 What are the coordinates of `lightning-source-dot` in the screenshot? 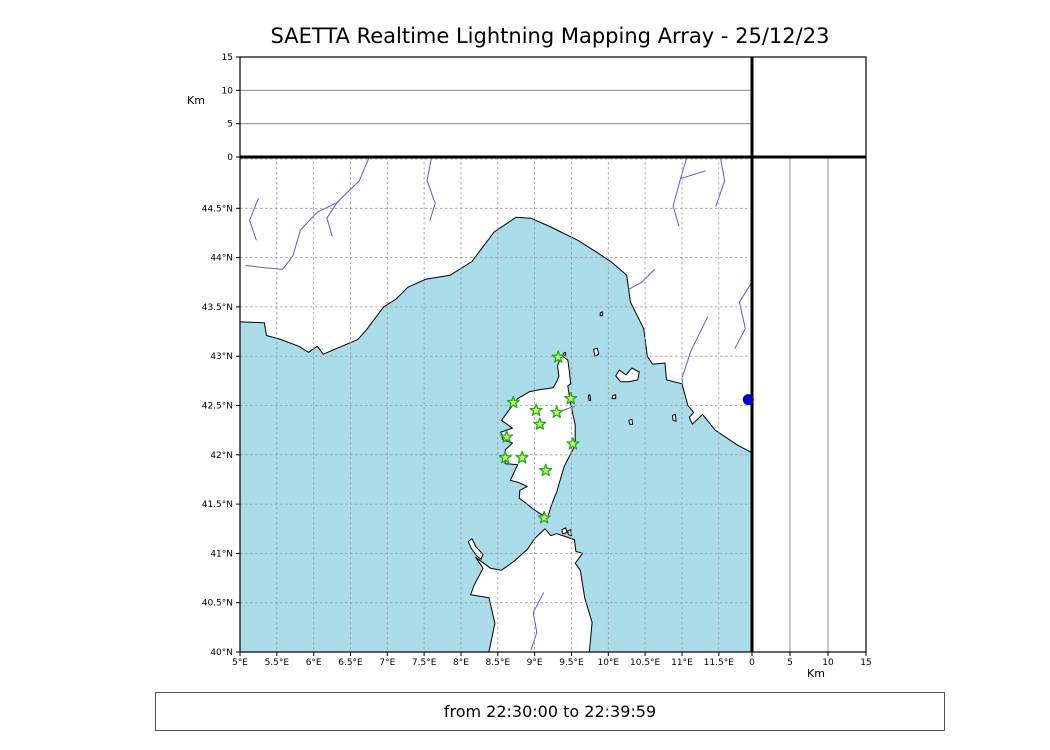 It's located at (748, 400).